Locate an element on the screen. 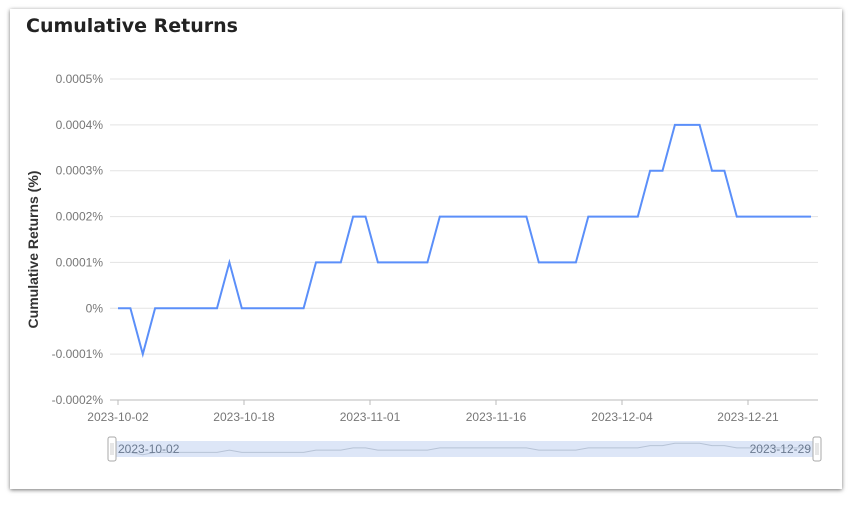  y-tick-label: -0.0001% is located at coordinates (78, 354).